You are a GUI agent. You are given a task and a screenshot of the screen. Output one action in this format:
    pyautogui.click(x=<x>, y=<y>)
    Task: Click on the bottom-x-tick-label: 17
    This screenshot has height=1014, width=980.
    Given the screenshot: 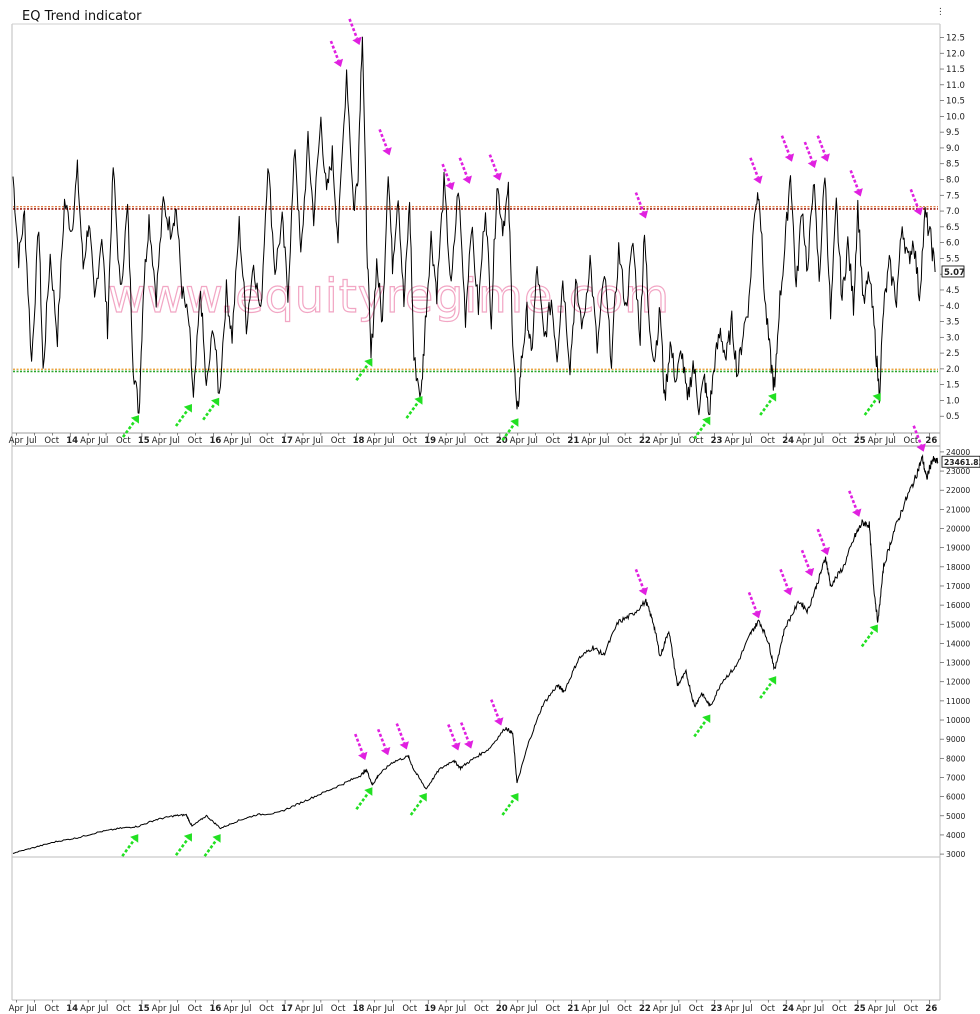 What is the action you would take?
    pyautogui.click(x=287, y=1009)
    